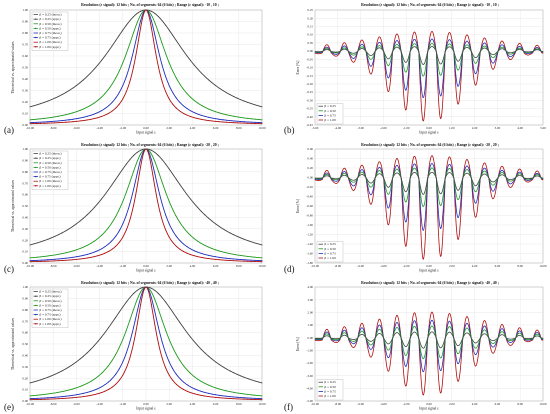 This screenshot has width=550, height=414. I want to click on x-tick-label: -10.00, so click(30, 404).